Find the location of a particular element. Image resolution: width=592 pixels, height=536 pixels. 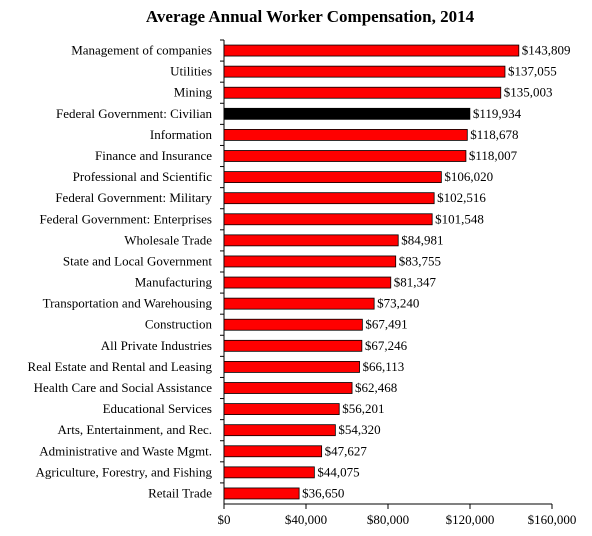

value-label: $44,075 is located at coordinates (338, 471).